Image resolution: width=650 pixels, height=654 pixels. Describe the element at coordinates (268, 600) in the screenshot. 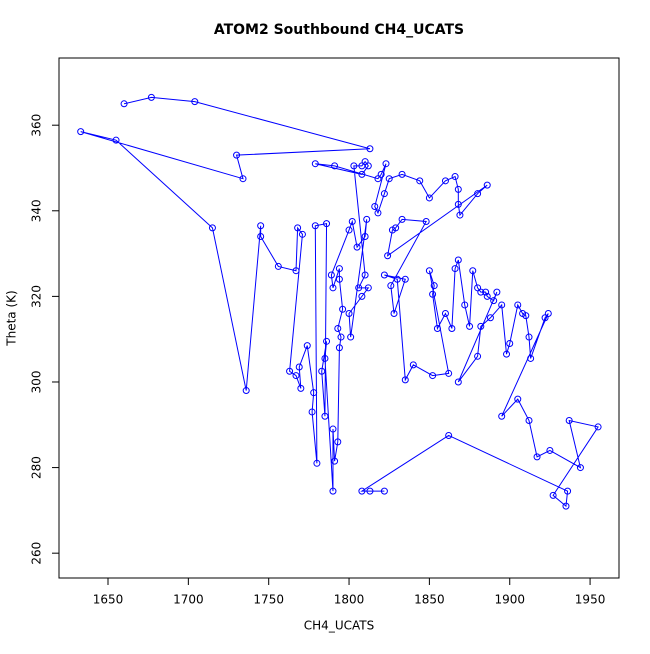

I see `x-tick-label: 1750` at that location.